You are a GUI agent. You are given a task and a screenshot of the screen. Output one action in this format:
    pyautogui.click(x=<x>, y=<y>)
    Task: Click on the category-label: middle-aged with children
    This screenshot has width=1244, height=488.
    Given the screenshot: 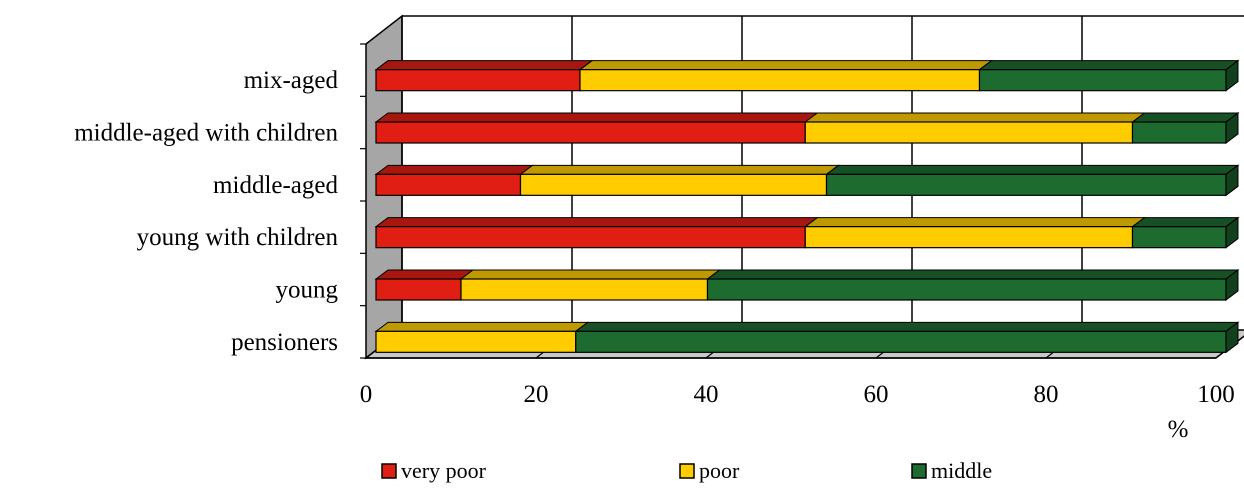 What is the action you would take?
    pyautogui.click(x=206, y=133)
    